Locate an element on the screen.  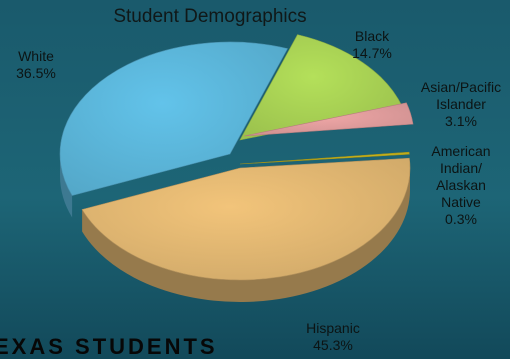
footer-heading: EXAS STUDENTS is located at coordinates (109, 346).